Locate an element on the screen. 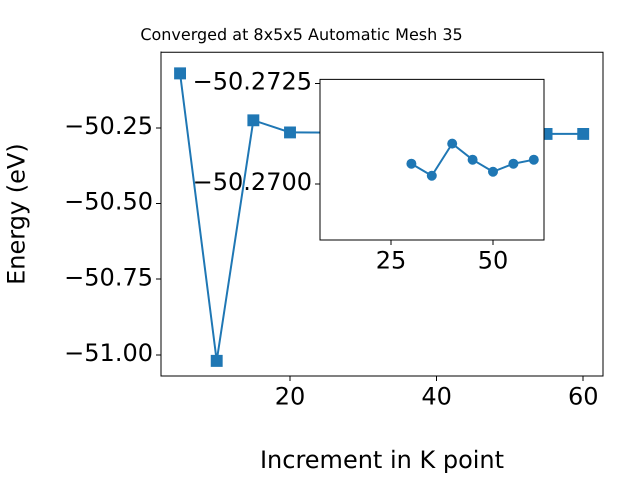 This screenshot has width=640, height=480. y-tick-label: −50.25 is located at coordinates (108, 126).